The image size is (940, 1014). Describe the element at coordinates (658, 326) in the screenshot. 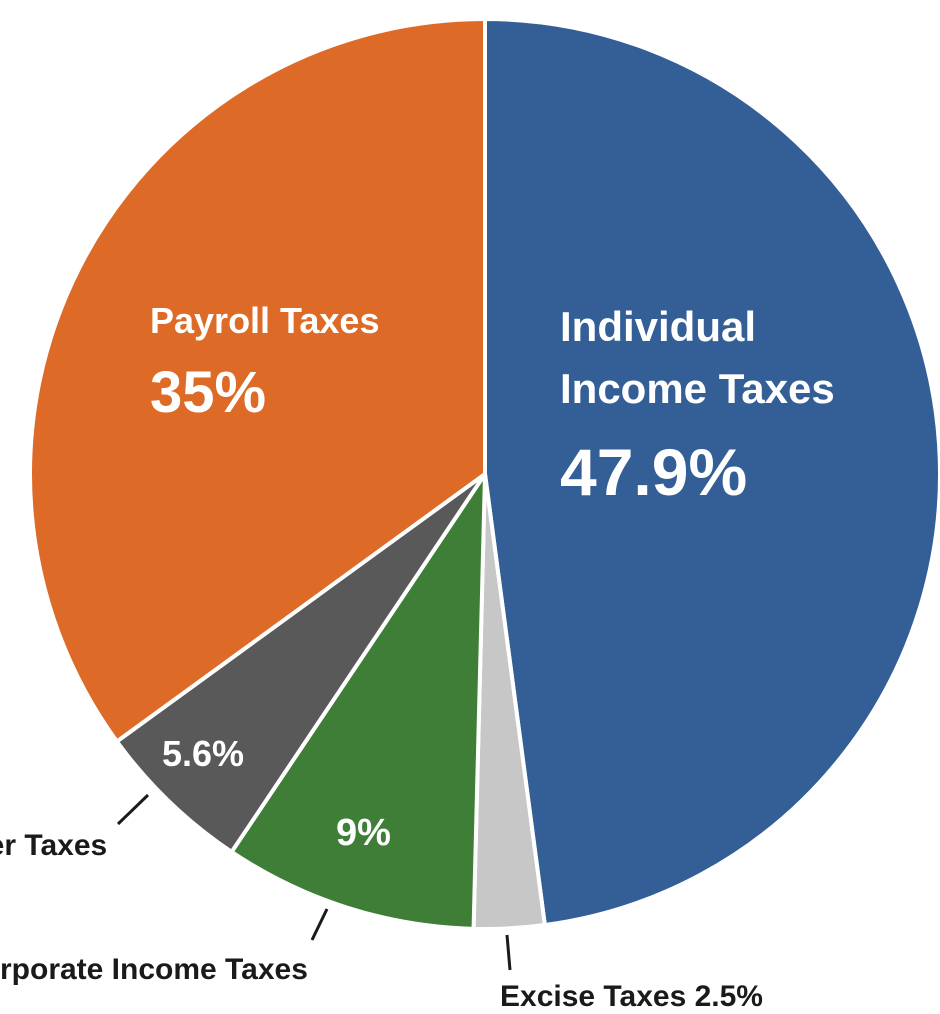

I see `individual-income-taxes-label-line1: Individual` at that location.